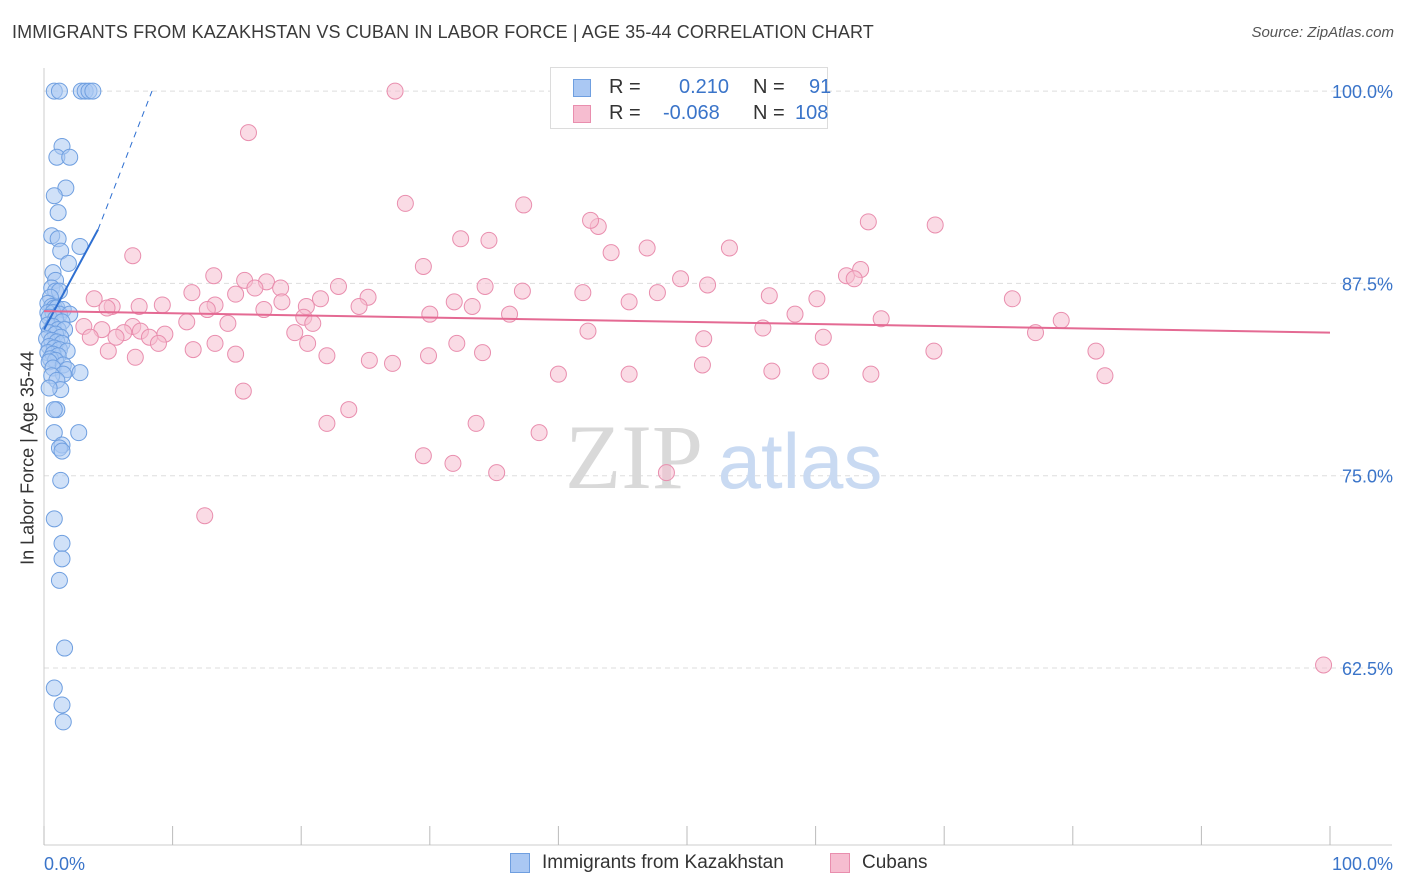 Image resolution: width=1406 pixels, height=892 pixels. I want to click on legend-n-value-kazakhstan: 91, so click(820, 87).